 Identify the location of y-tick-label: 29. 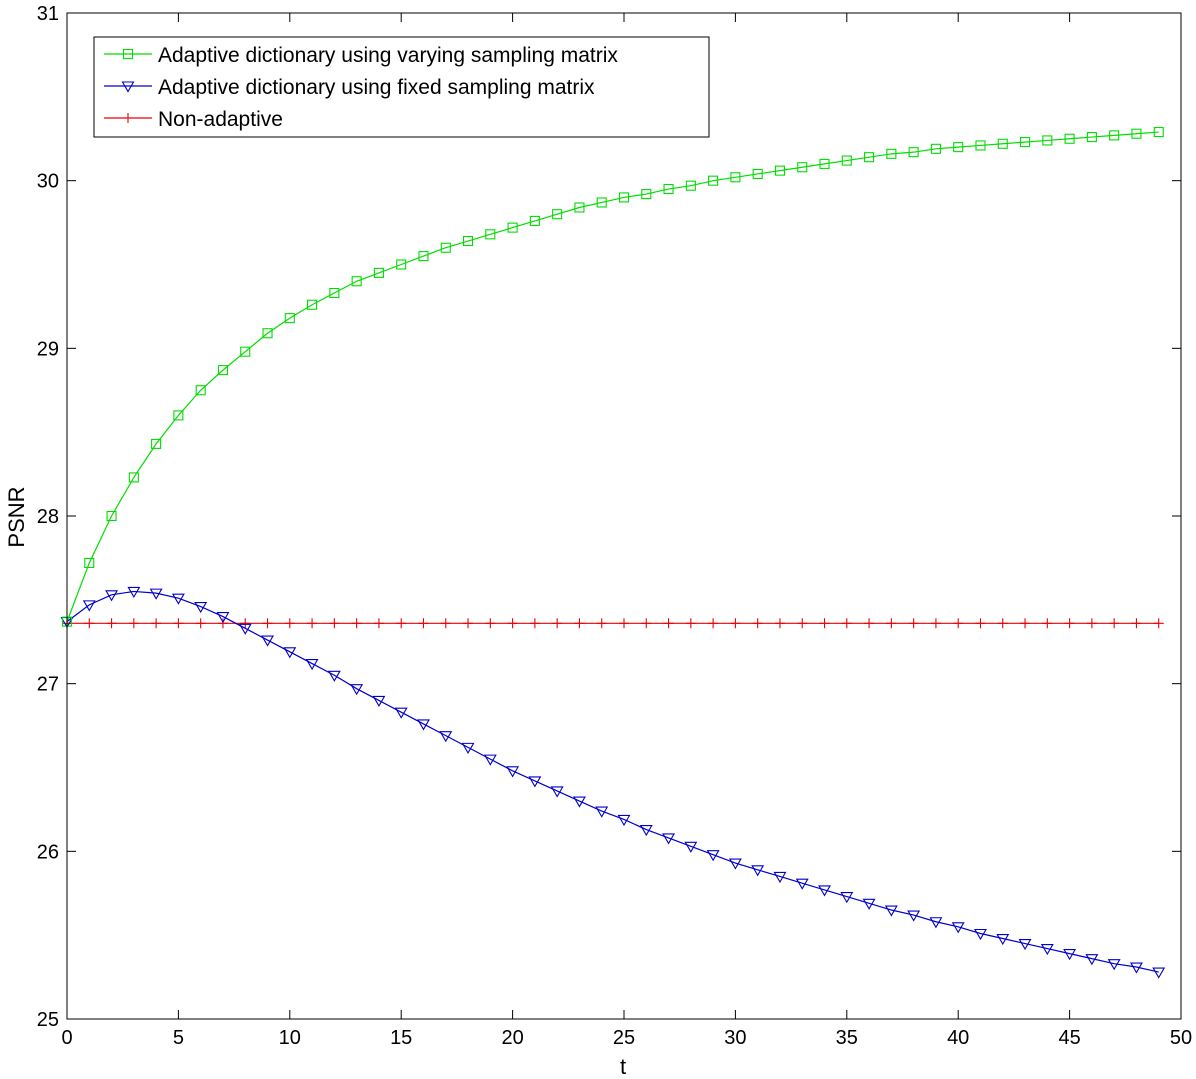
(48, 349).